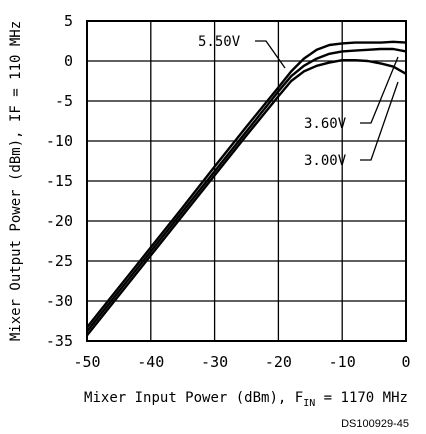 Image resolution: width=426 pixels, height=434 pixels. What do you see at coordinates (278, 362) in the screenshot?
I see `x-tick-label: -20` at bounding box center [278, 362].